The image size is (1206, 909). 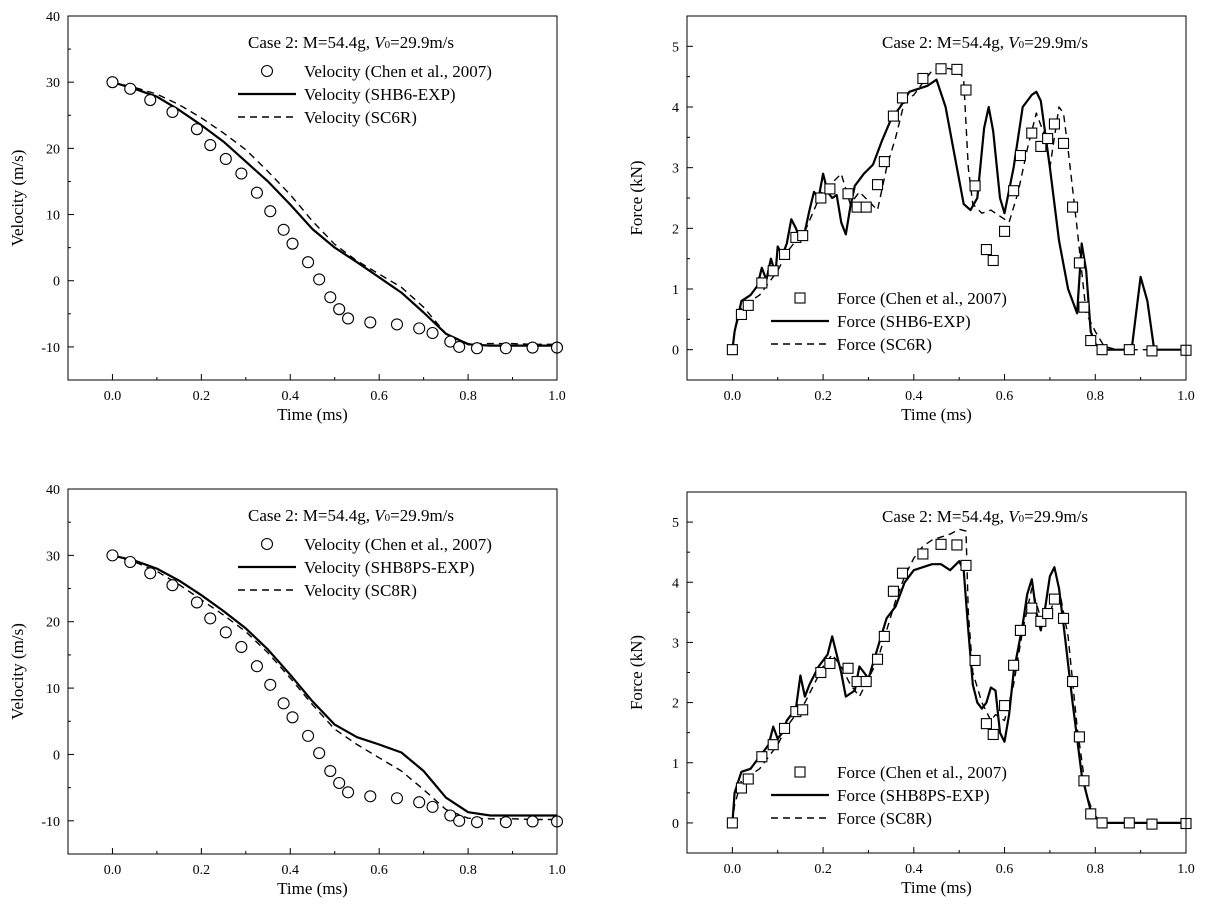 What do you see at coordinates (675, 764) in the screenshot?
I see `y-tick-label: 1` at bounding box center [675, 764].